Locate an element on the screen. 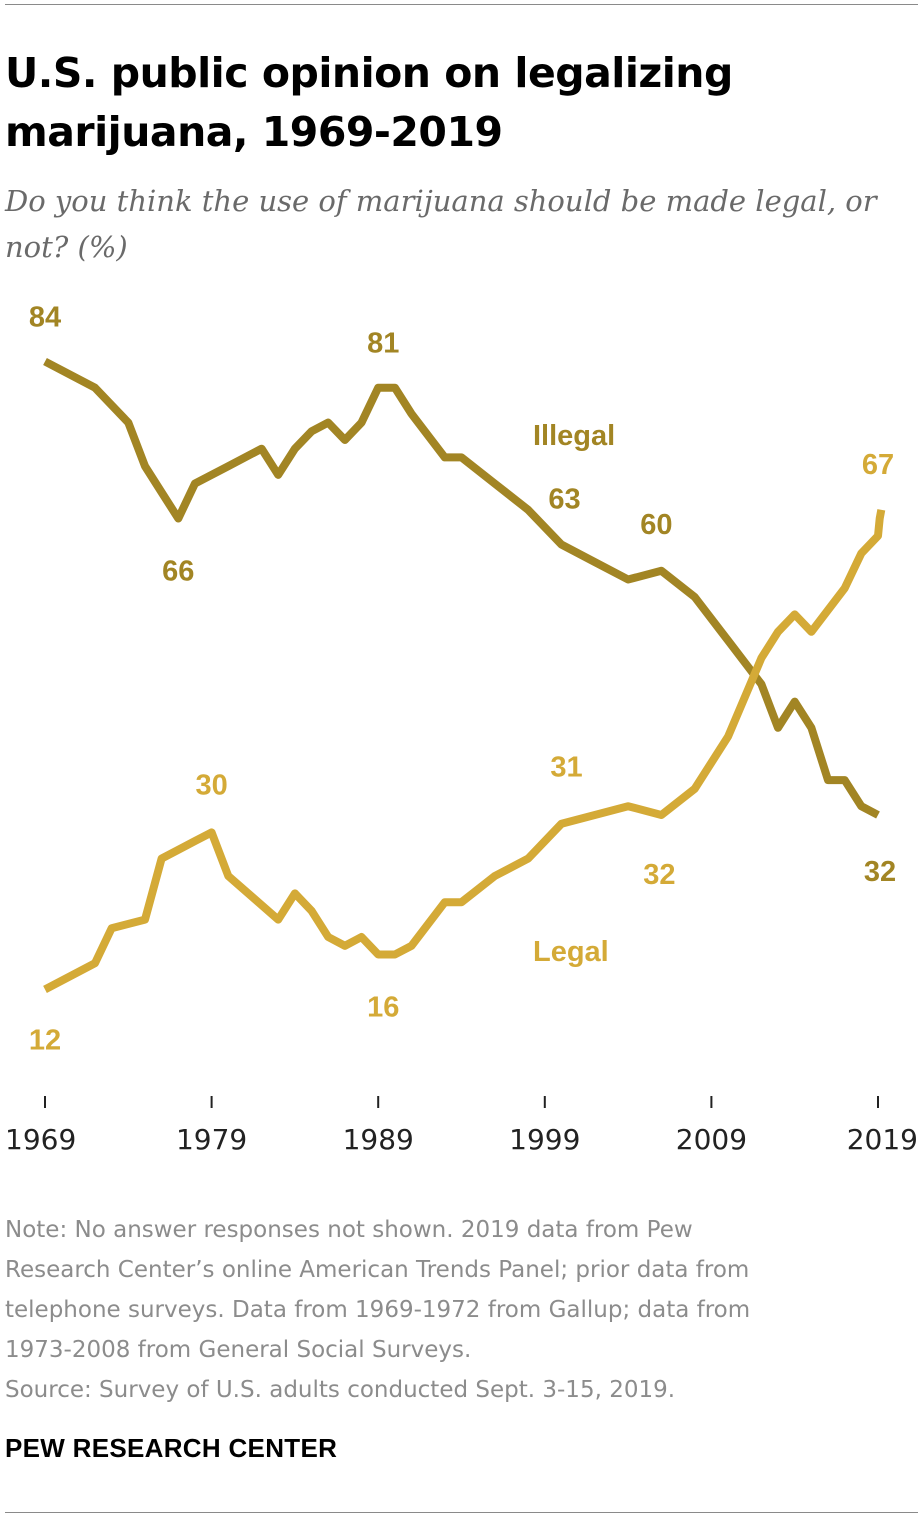 This screenshot has width=923, height=1518. x-tick-label: 1989 is located at coordinates (378, 1139).